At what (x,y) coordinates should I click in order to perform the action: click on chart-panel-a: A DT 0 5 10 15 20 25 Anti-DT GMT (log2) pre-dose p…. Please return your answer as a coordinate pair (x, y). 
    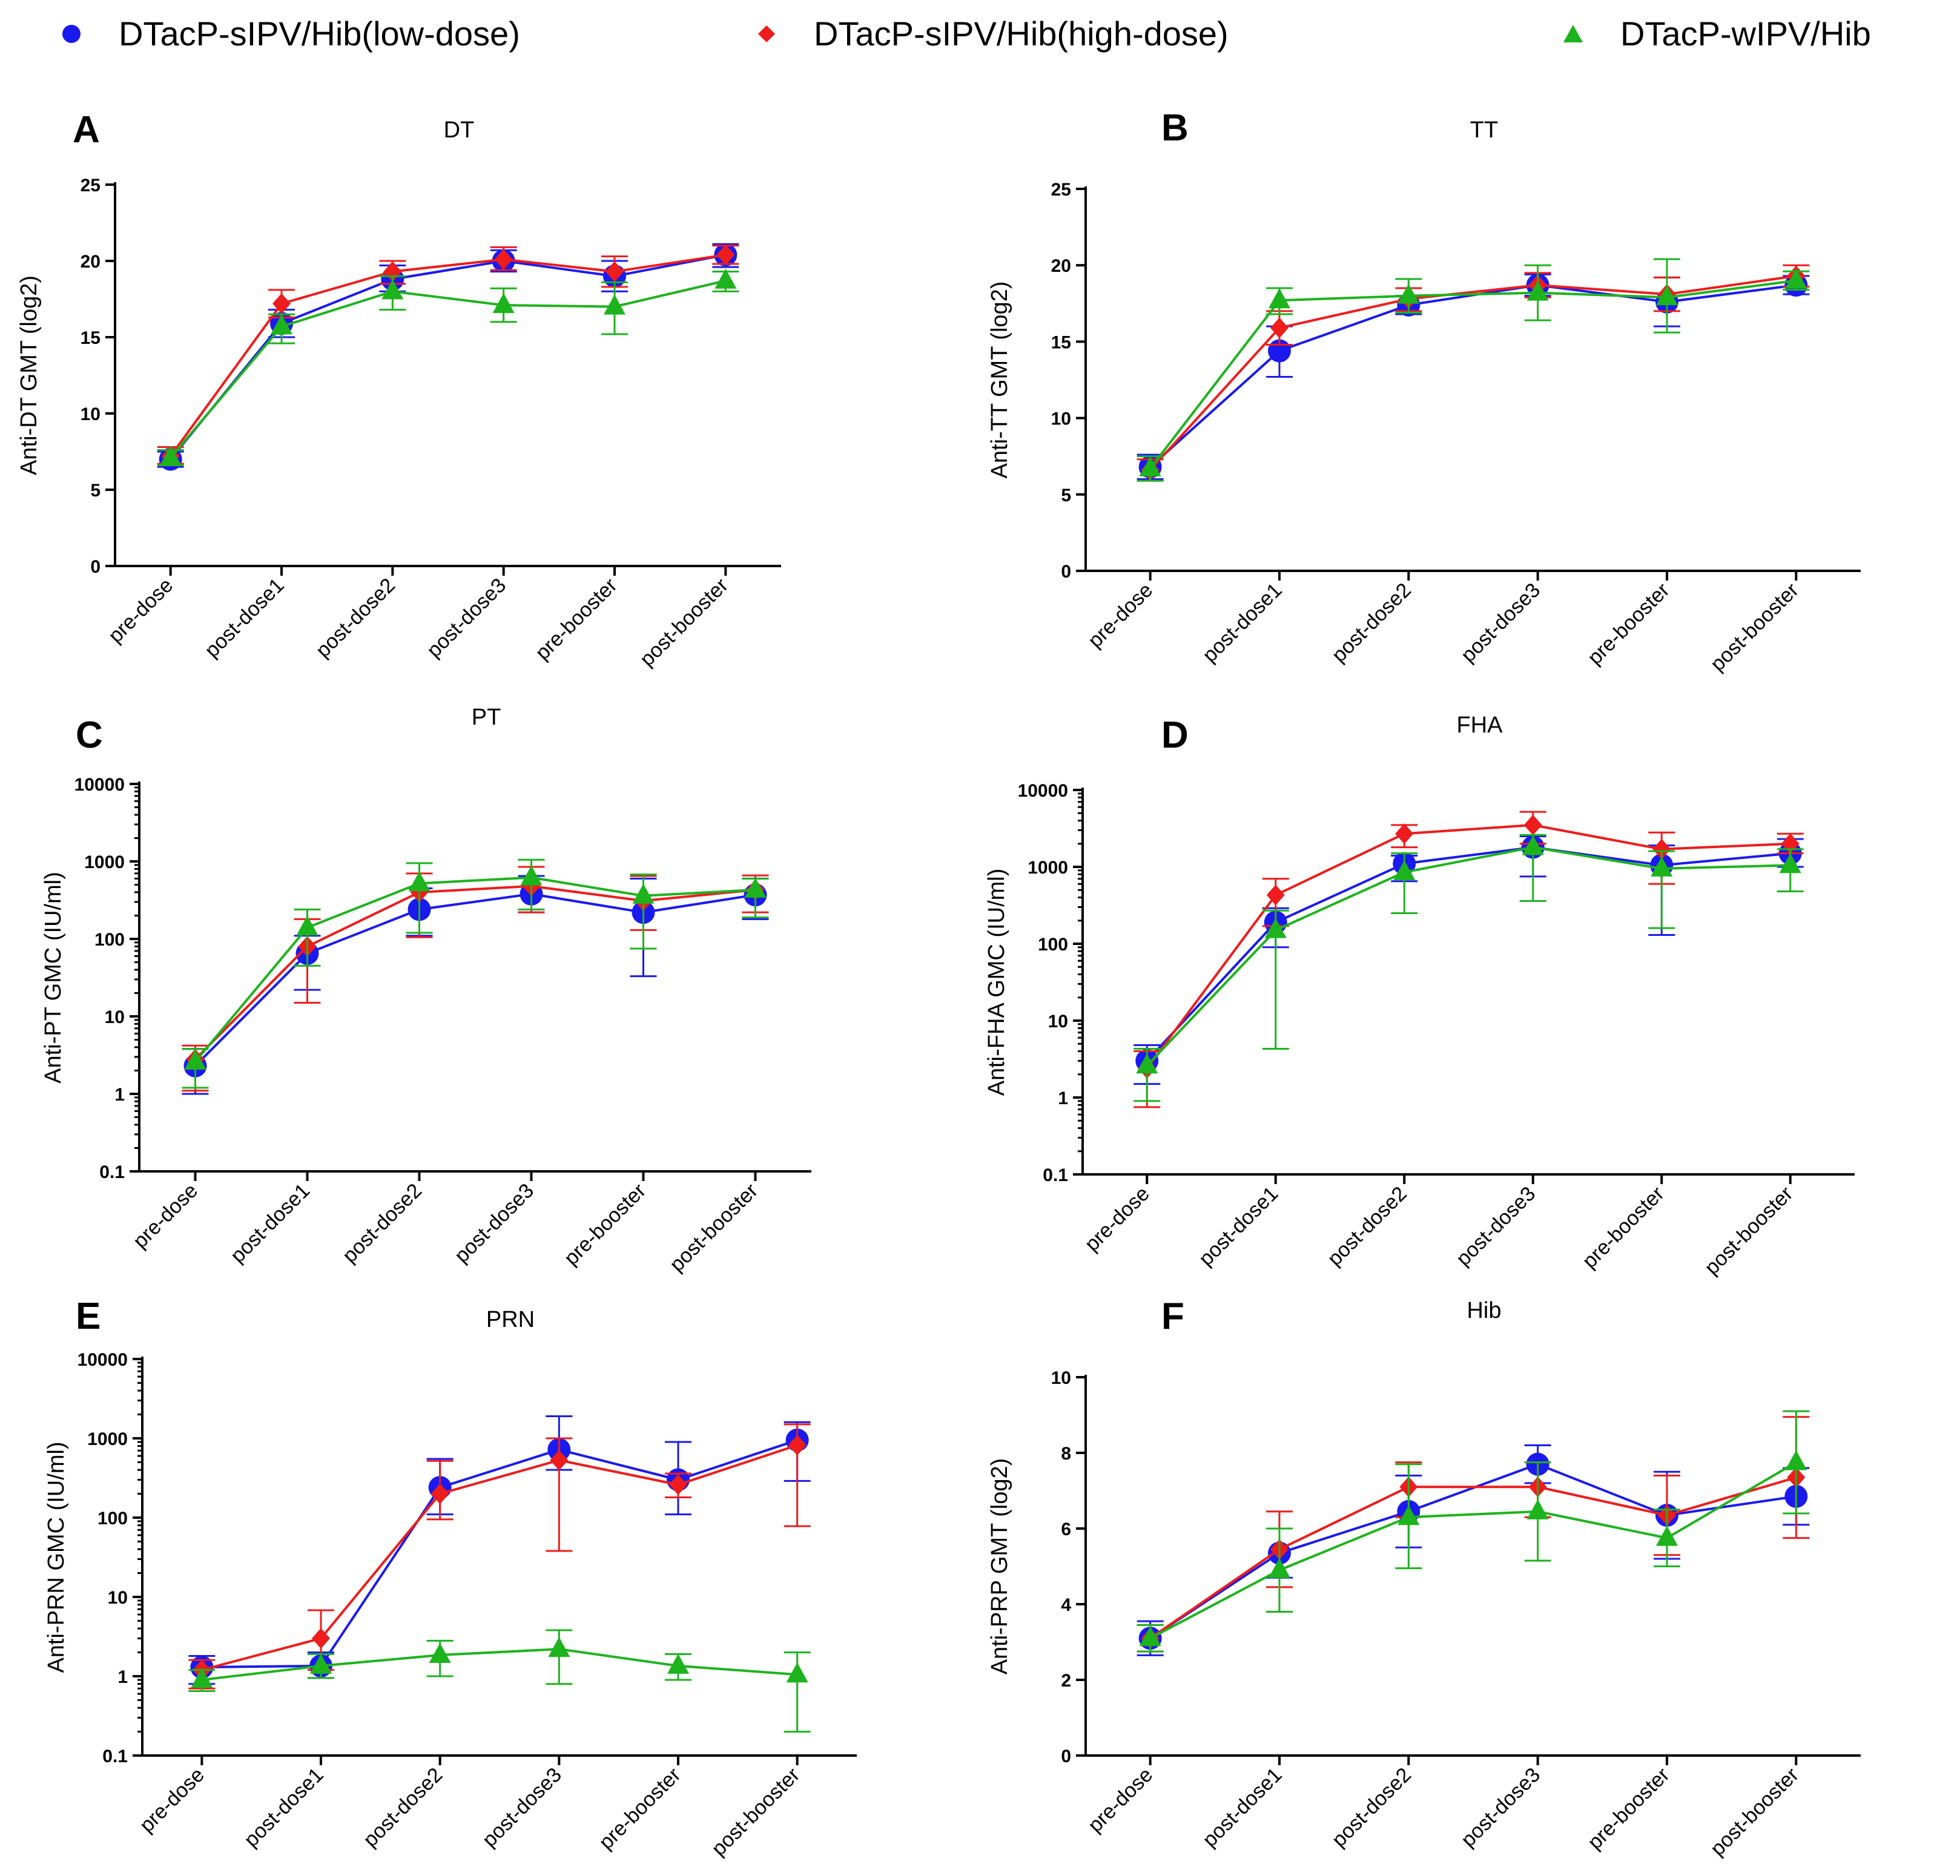
    Looking at the image, I should click on (399, 390).